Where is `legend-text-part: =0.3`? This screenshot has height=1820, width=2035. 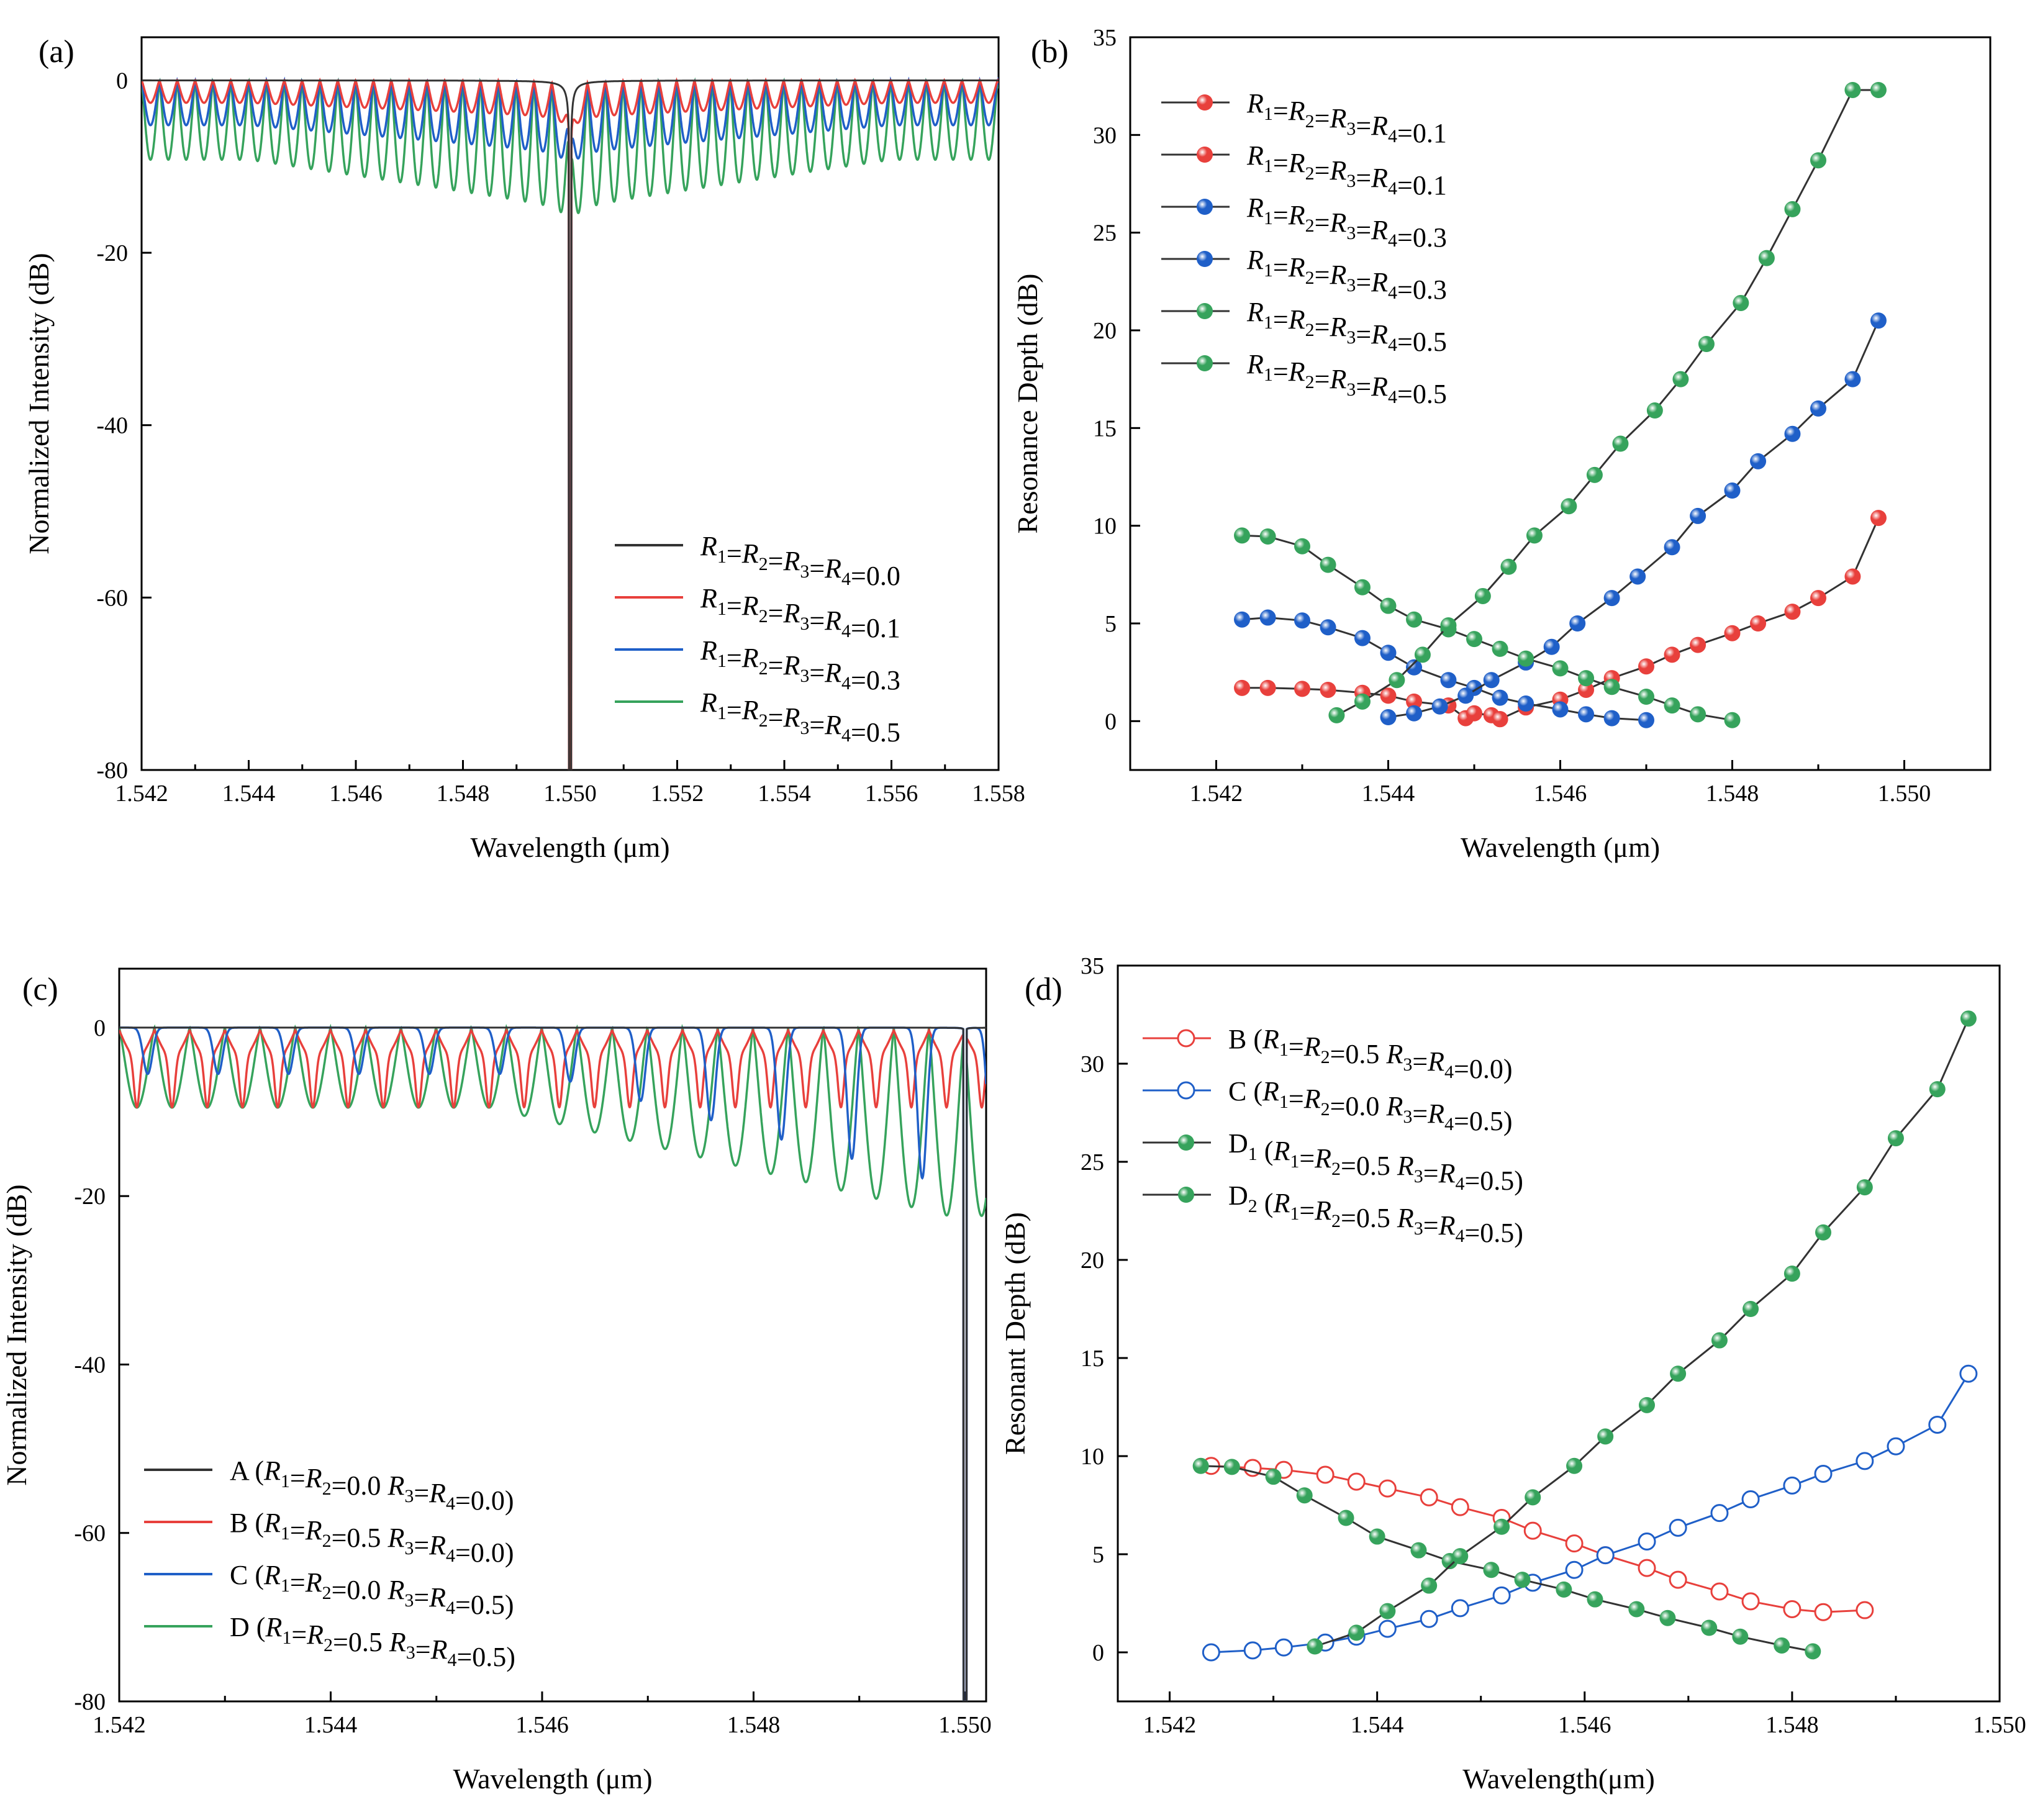
legend-text-part: =0.3 is located at coordinates (1422, 289).